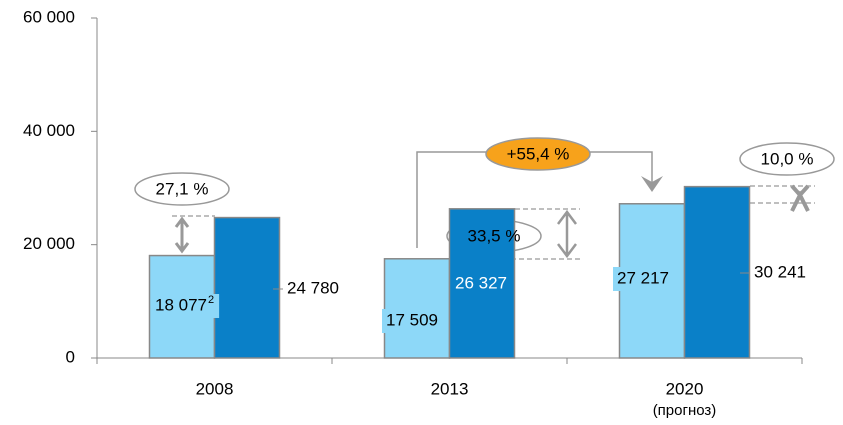 Image resolution: width=843 pixels, height=425 pixels. I want to click on data-label: 30 241, so click(780, 271).